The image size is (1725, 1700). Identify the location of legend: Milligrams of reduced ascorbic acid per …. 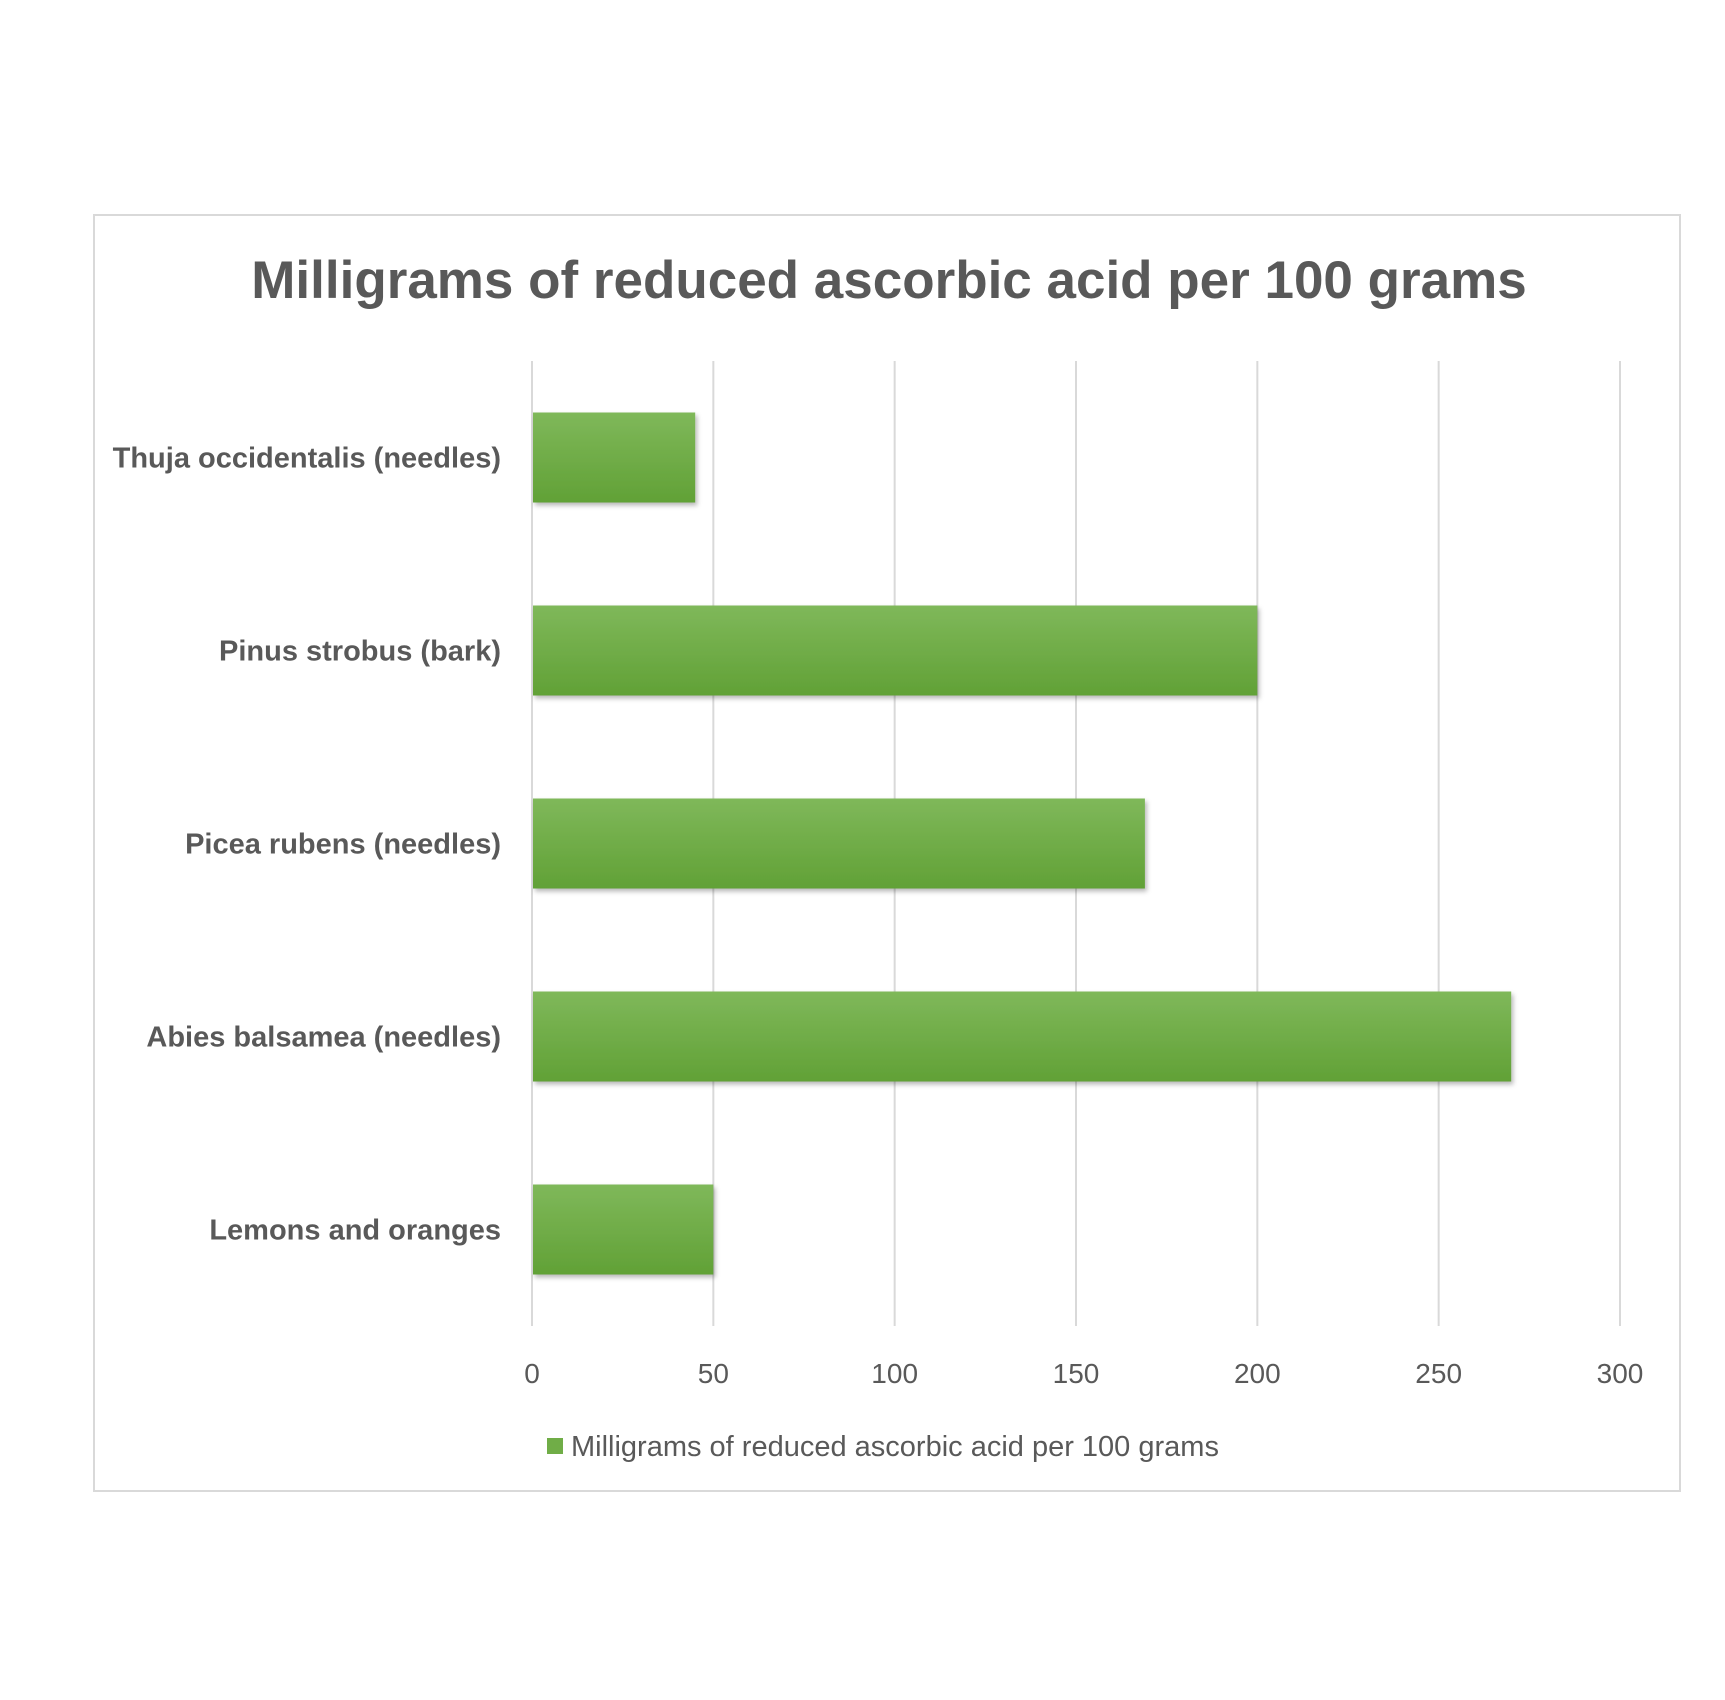
(883, 1447).